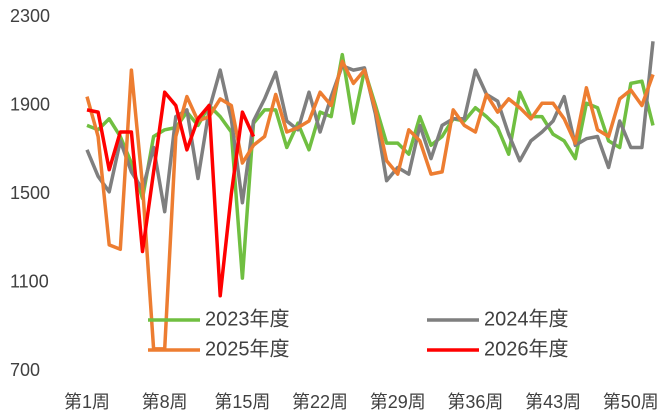 This screenshot has width=671, height=416. Describe the element at coordinates (30, 193) in the screenshot. I see `y-tick-label: 1500` at that location.